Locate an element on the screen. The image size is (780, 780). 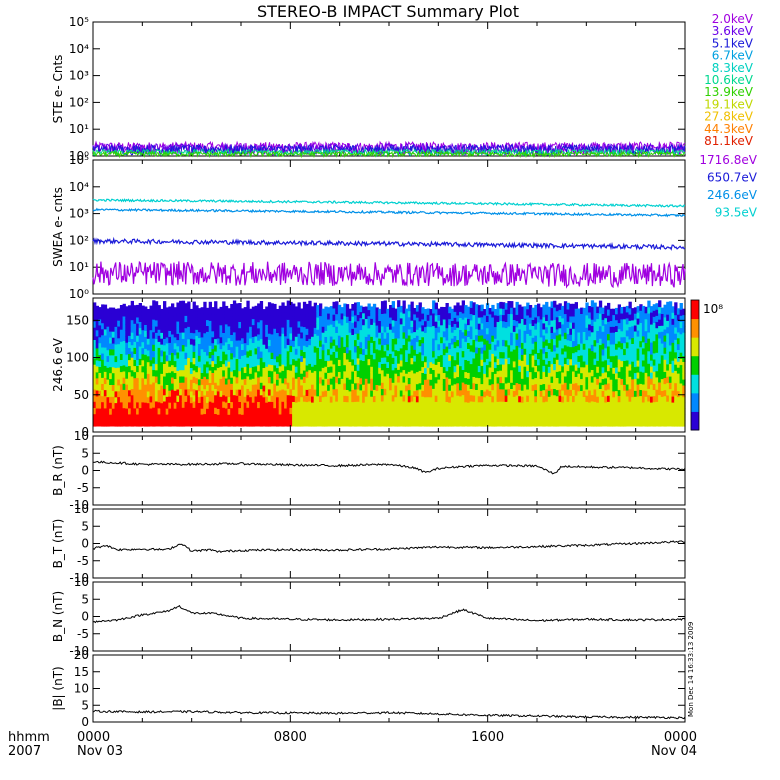
y-tick-label: 10⁰ is located at coordinates (79, 156).